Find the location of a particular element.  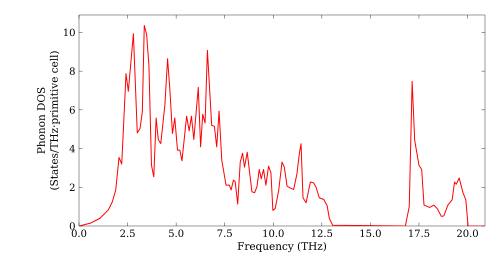

y-tick-label: 2 is located at coordinates (72, 187).